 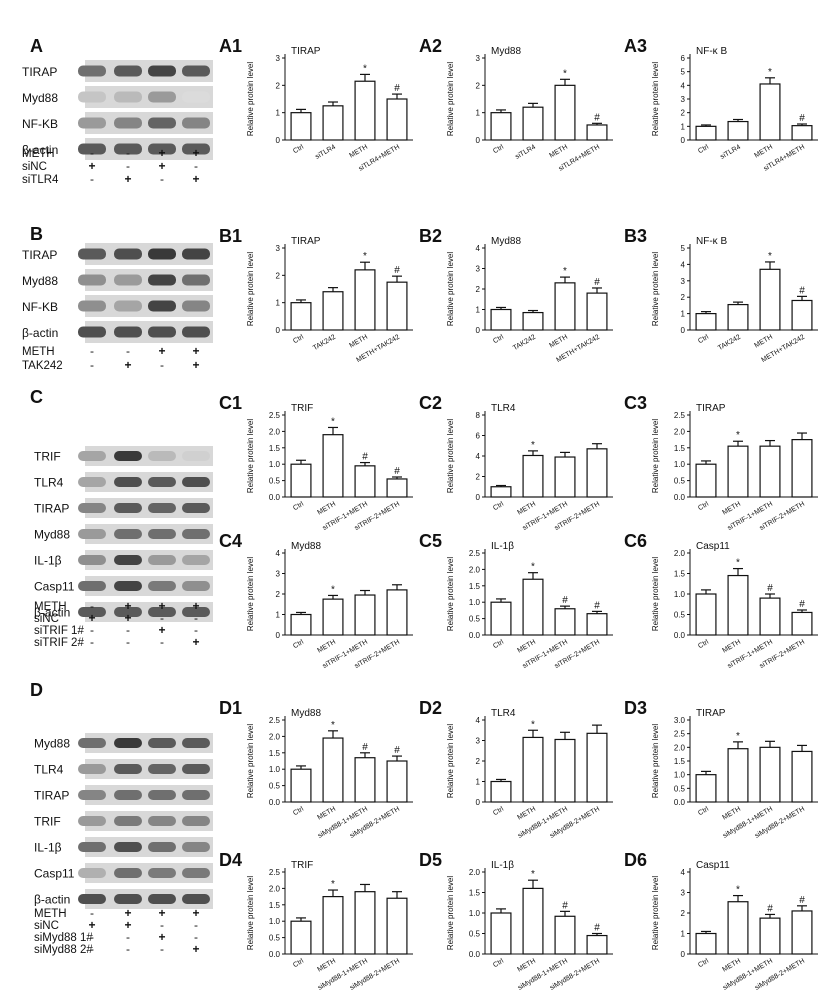 I want to click on chart-panel-label: A2, so click(x=430, y=46).